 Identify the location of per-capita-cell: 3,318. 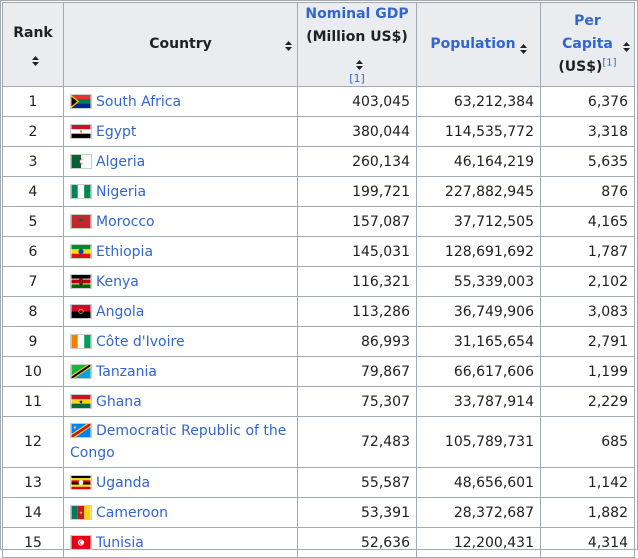
(587, 131).